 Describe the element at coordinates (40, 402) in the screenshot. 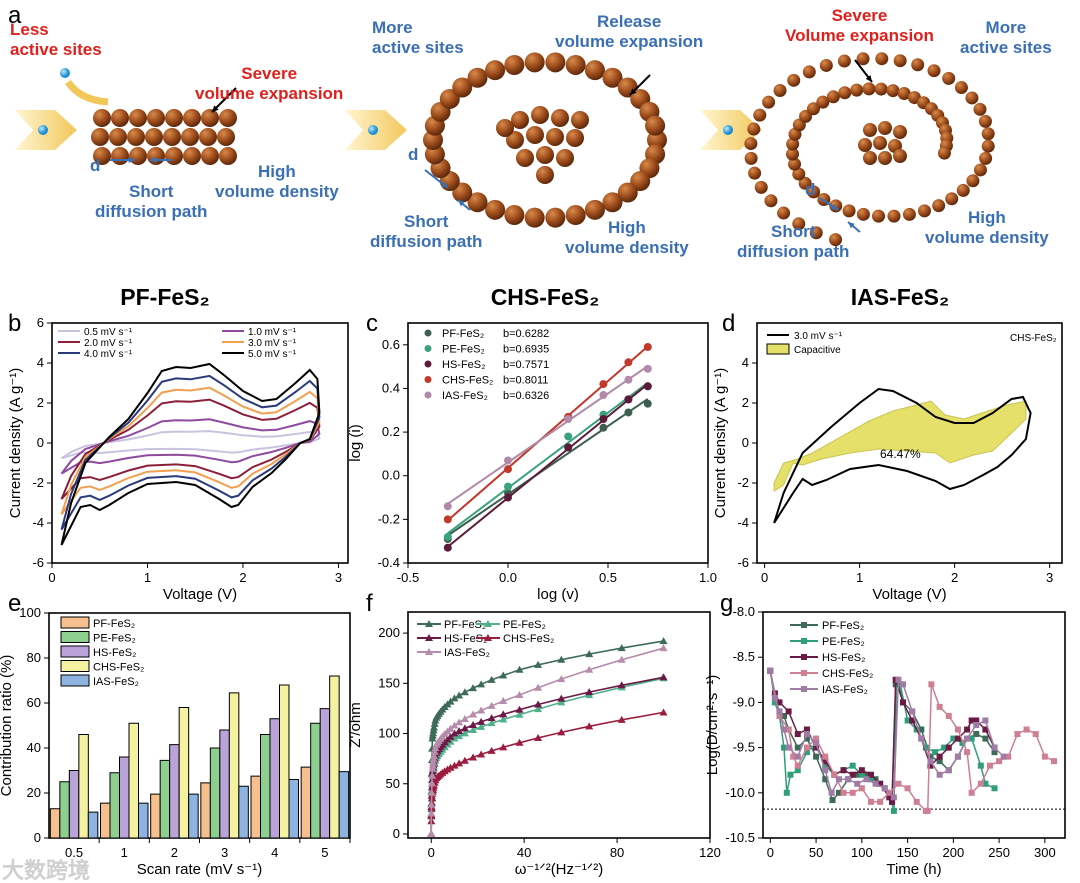

I see `y-tick-label: 2` at that location.